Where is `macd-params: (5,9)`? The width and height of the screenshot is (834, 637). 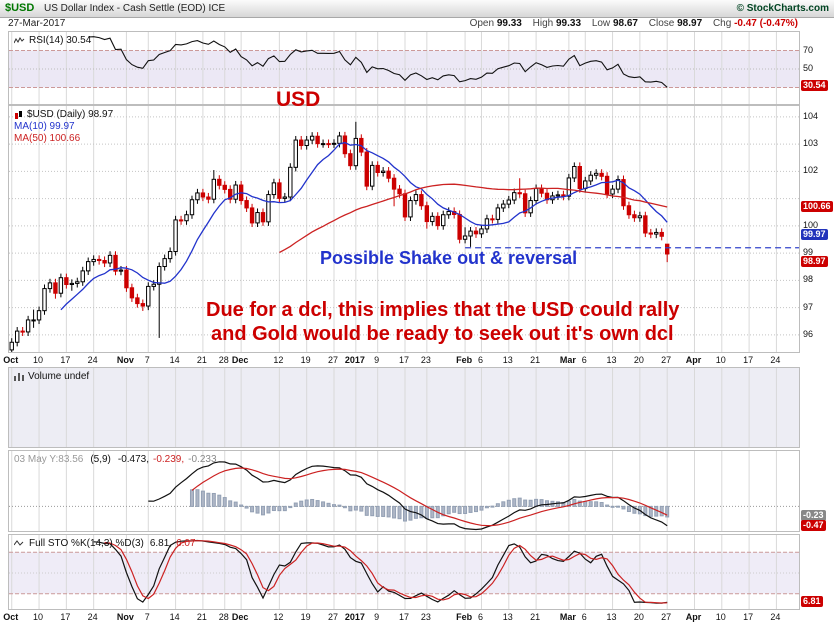
macd-params: (5,9) is located at coordinates (100, 459).